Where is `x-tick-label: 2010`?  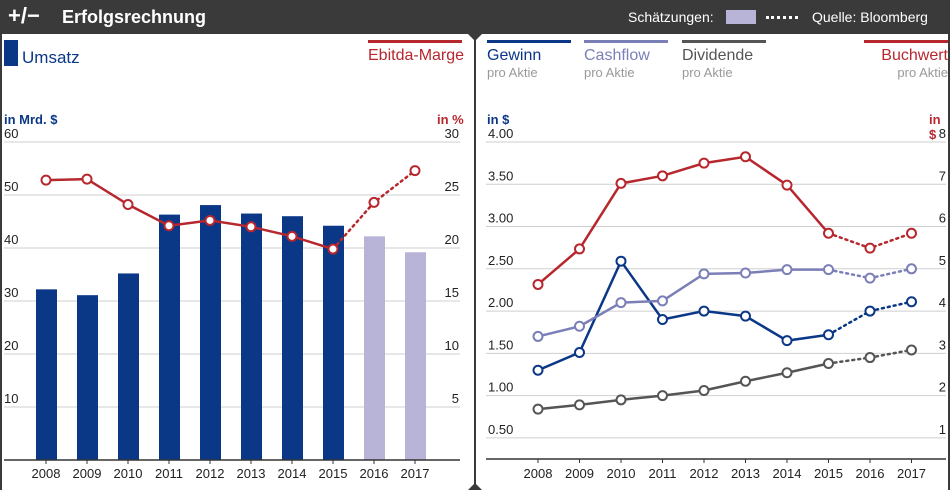 x-tick-label: 2010 is located at coordinates (128, 473).